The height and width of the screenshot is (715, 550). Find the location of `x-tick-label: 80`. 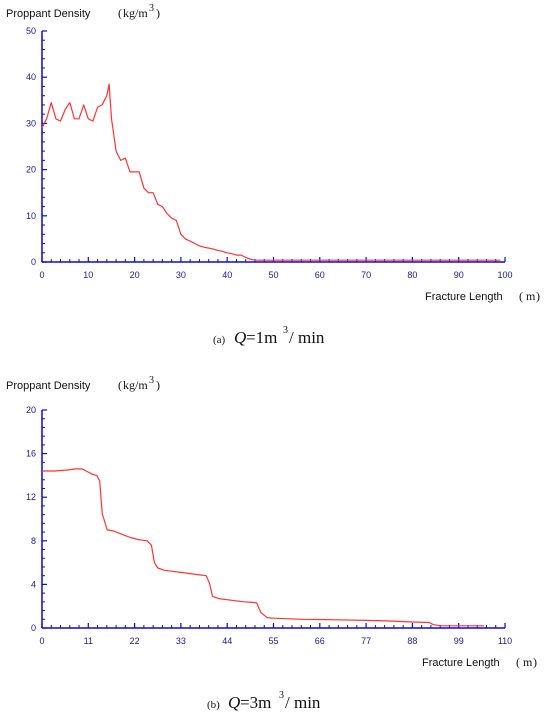

x-tick-label: 80 is located at coordinates (412, 275).